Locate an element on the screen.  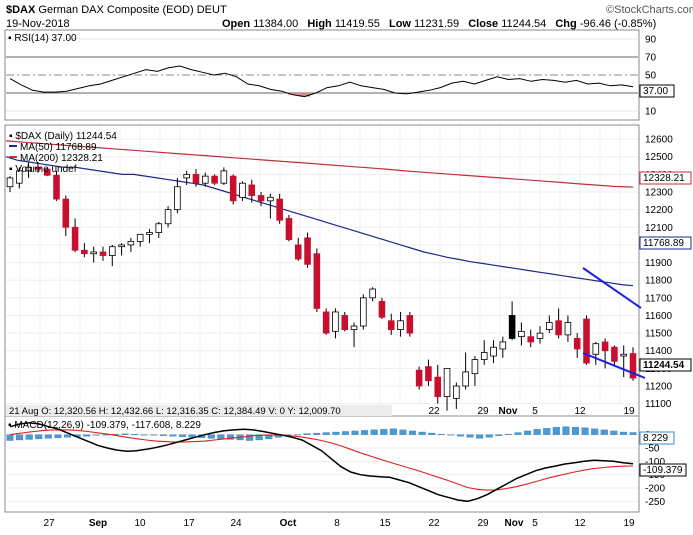
close-value-tag is located at coordinates (665, 365).